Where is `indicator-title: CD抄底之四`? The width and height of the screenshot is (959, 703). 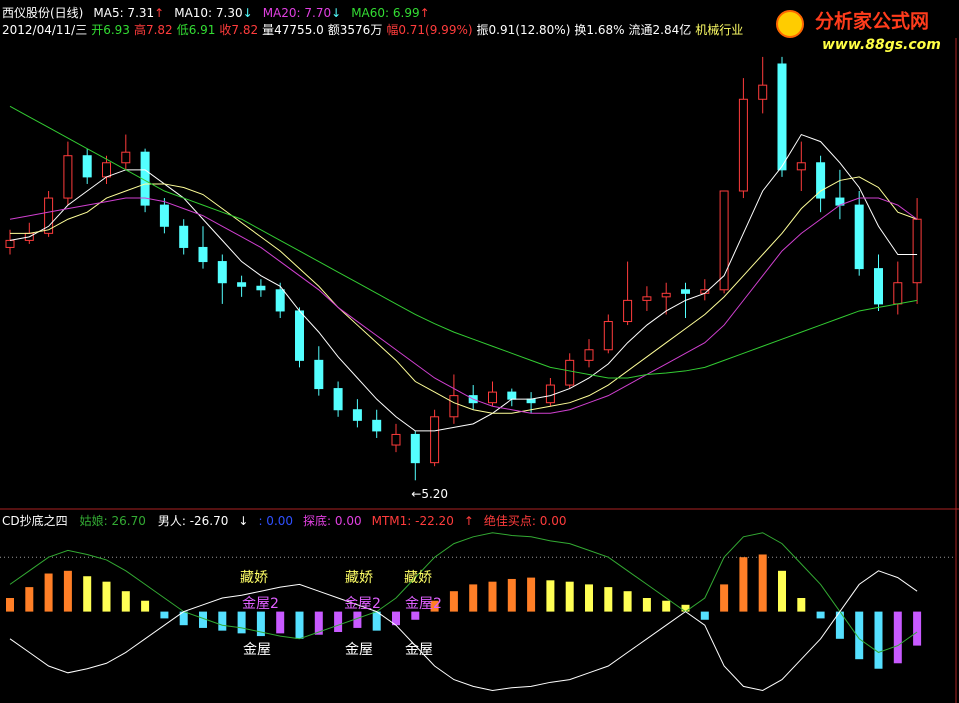
indicator-title: CD抄底之四 is located at coordinates (35, 520).